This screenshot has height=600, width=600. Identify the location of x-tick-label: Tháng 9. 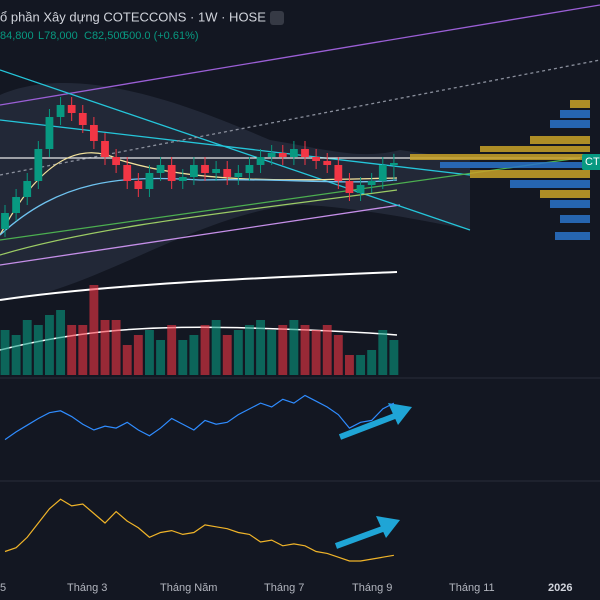
(372, 588).